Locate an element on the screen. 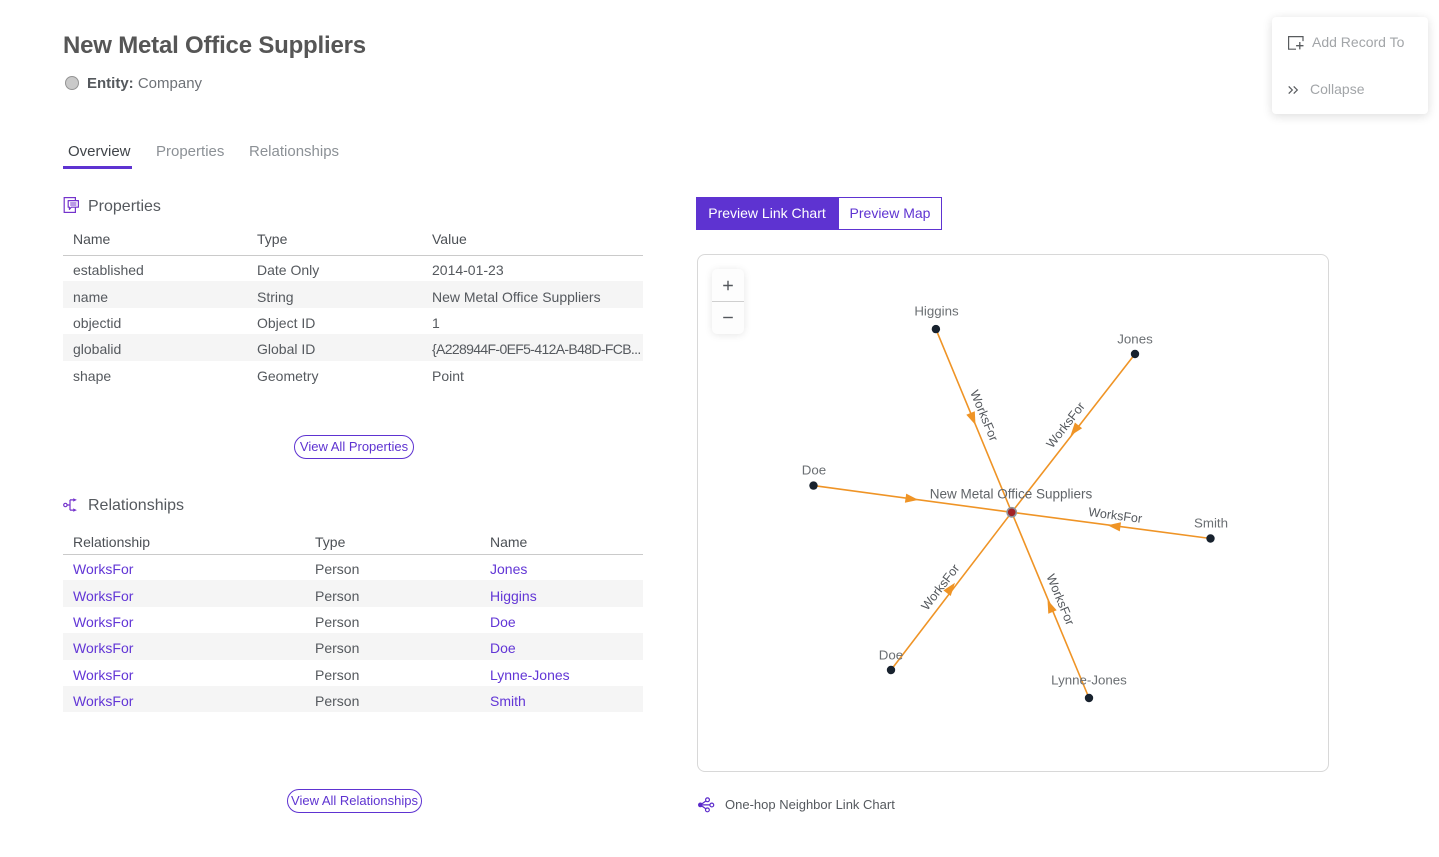  svg-text: New Metal Office Suppliers is located at coordinates (1011, 494).